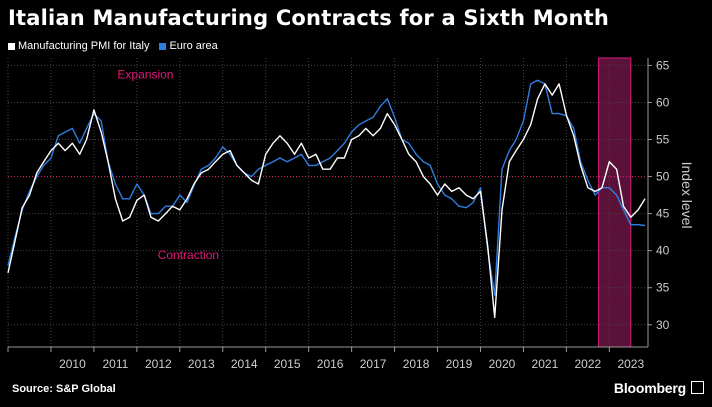 The width and height of the screenshot is (712, 407). Describe the element at coordinates (330, 364) in the screenshot. I see `x-tick-label: 2016` at that location.